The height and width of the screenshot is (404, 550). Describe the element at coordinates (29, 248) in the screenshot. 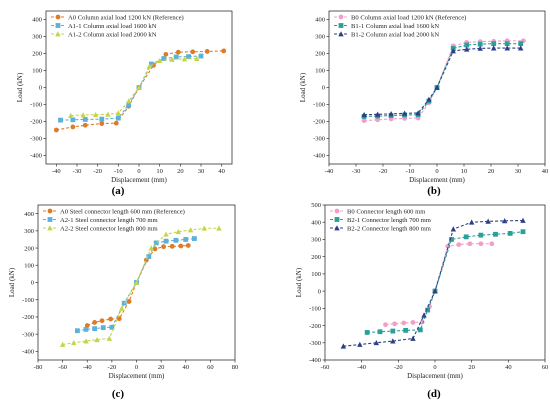

I see `y-tick-label: 200` at that location.